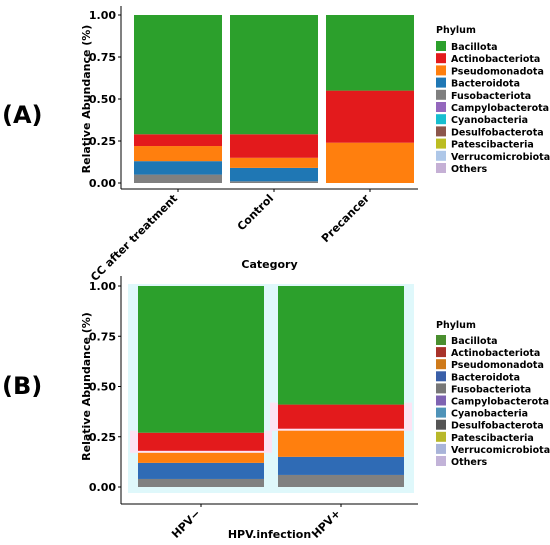  I want to click on x-axis-title: HPV.infection, so click(269, 534).